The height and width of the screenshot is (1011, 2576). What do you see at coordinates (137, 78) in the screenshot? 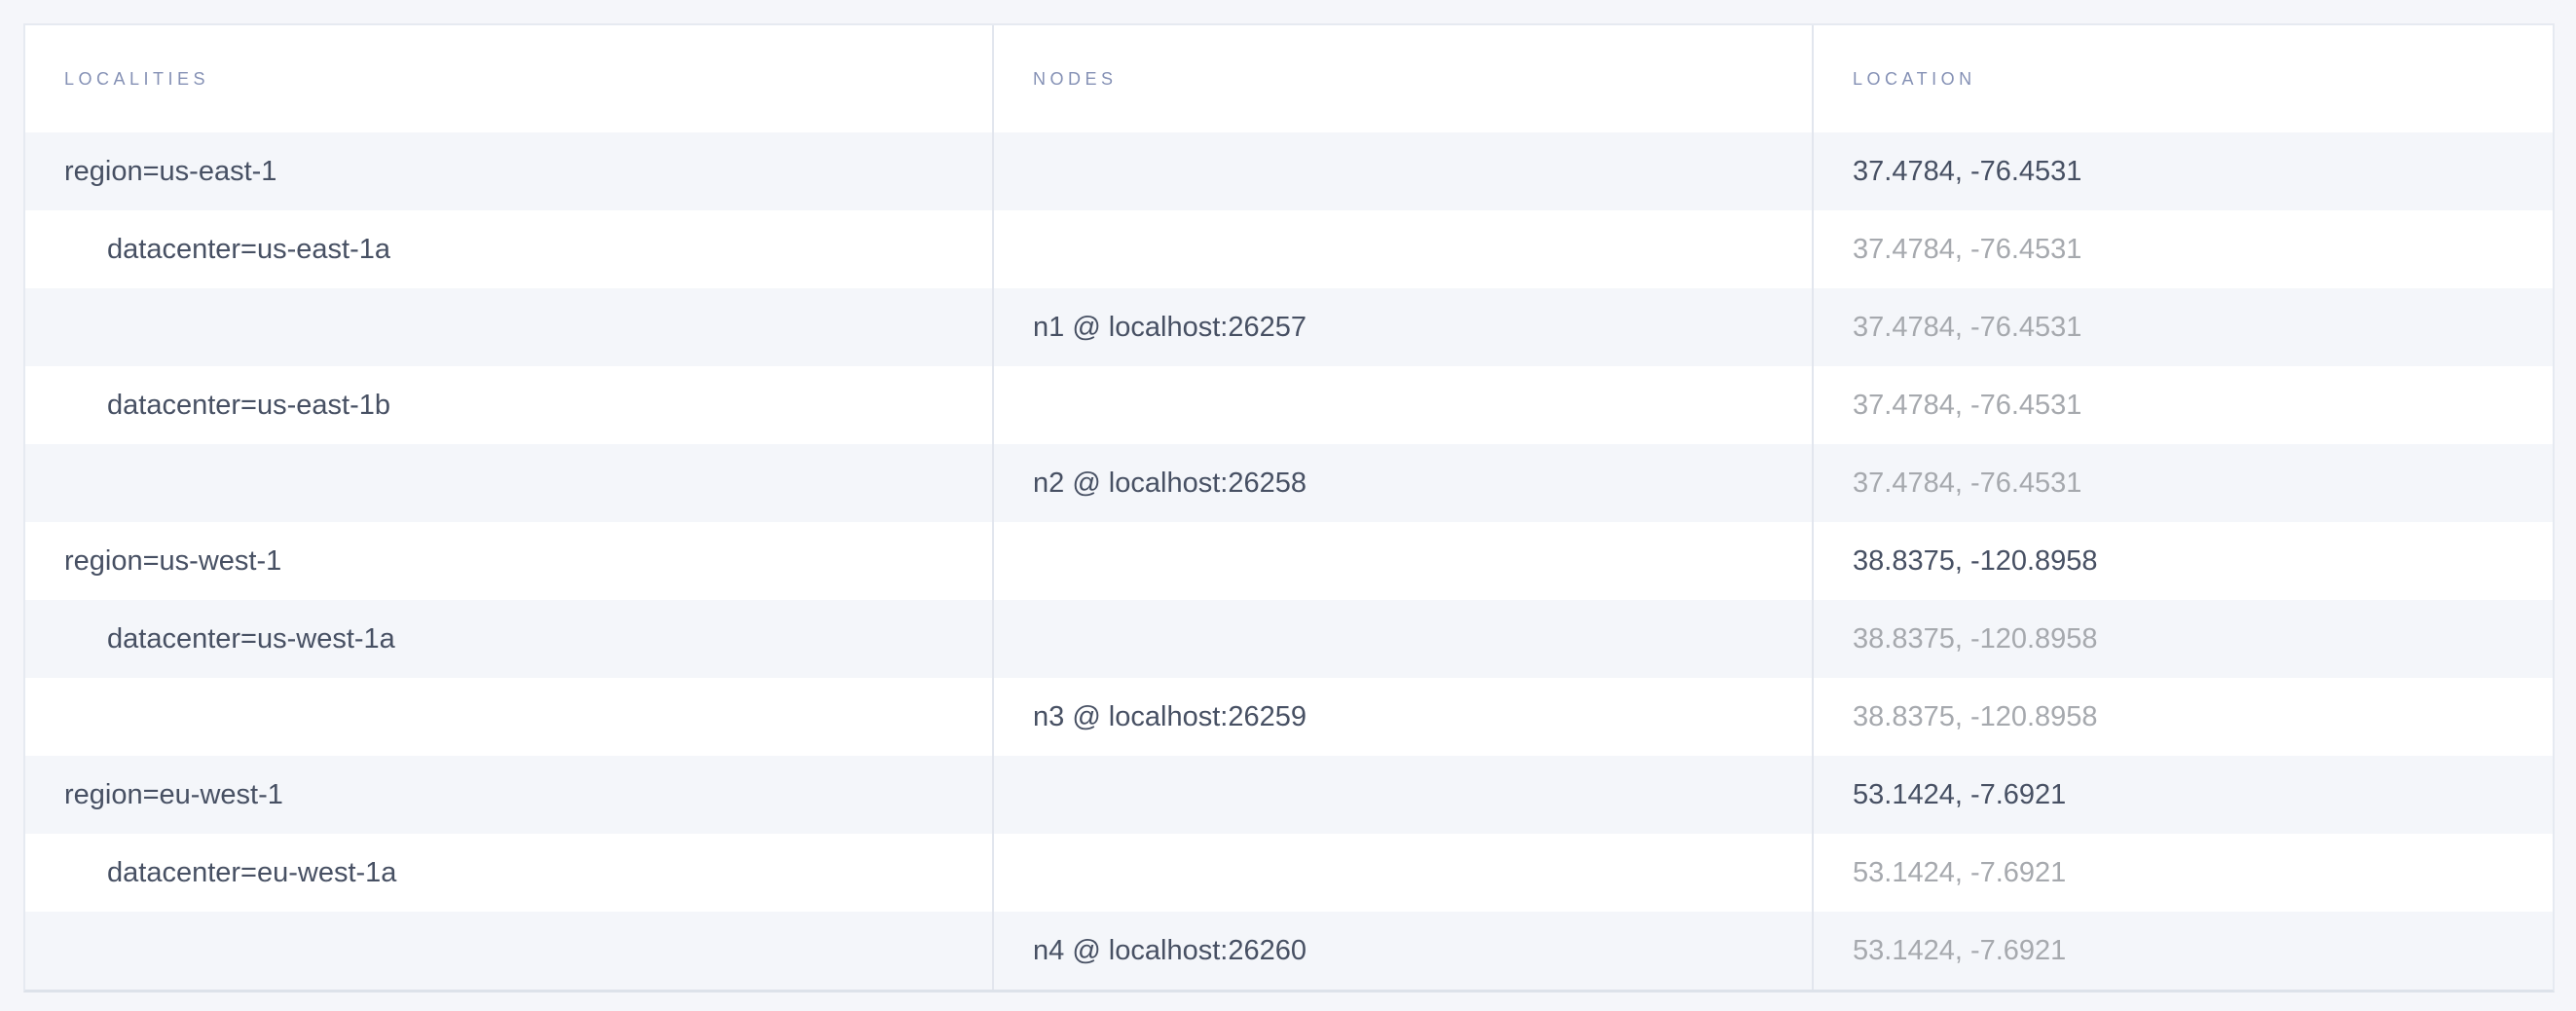
I see `column-header-localities: LOCALITIES` at bounding box center [137, 78].